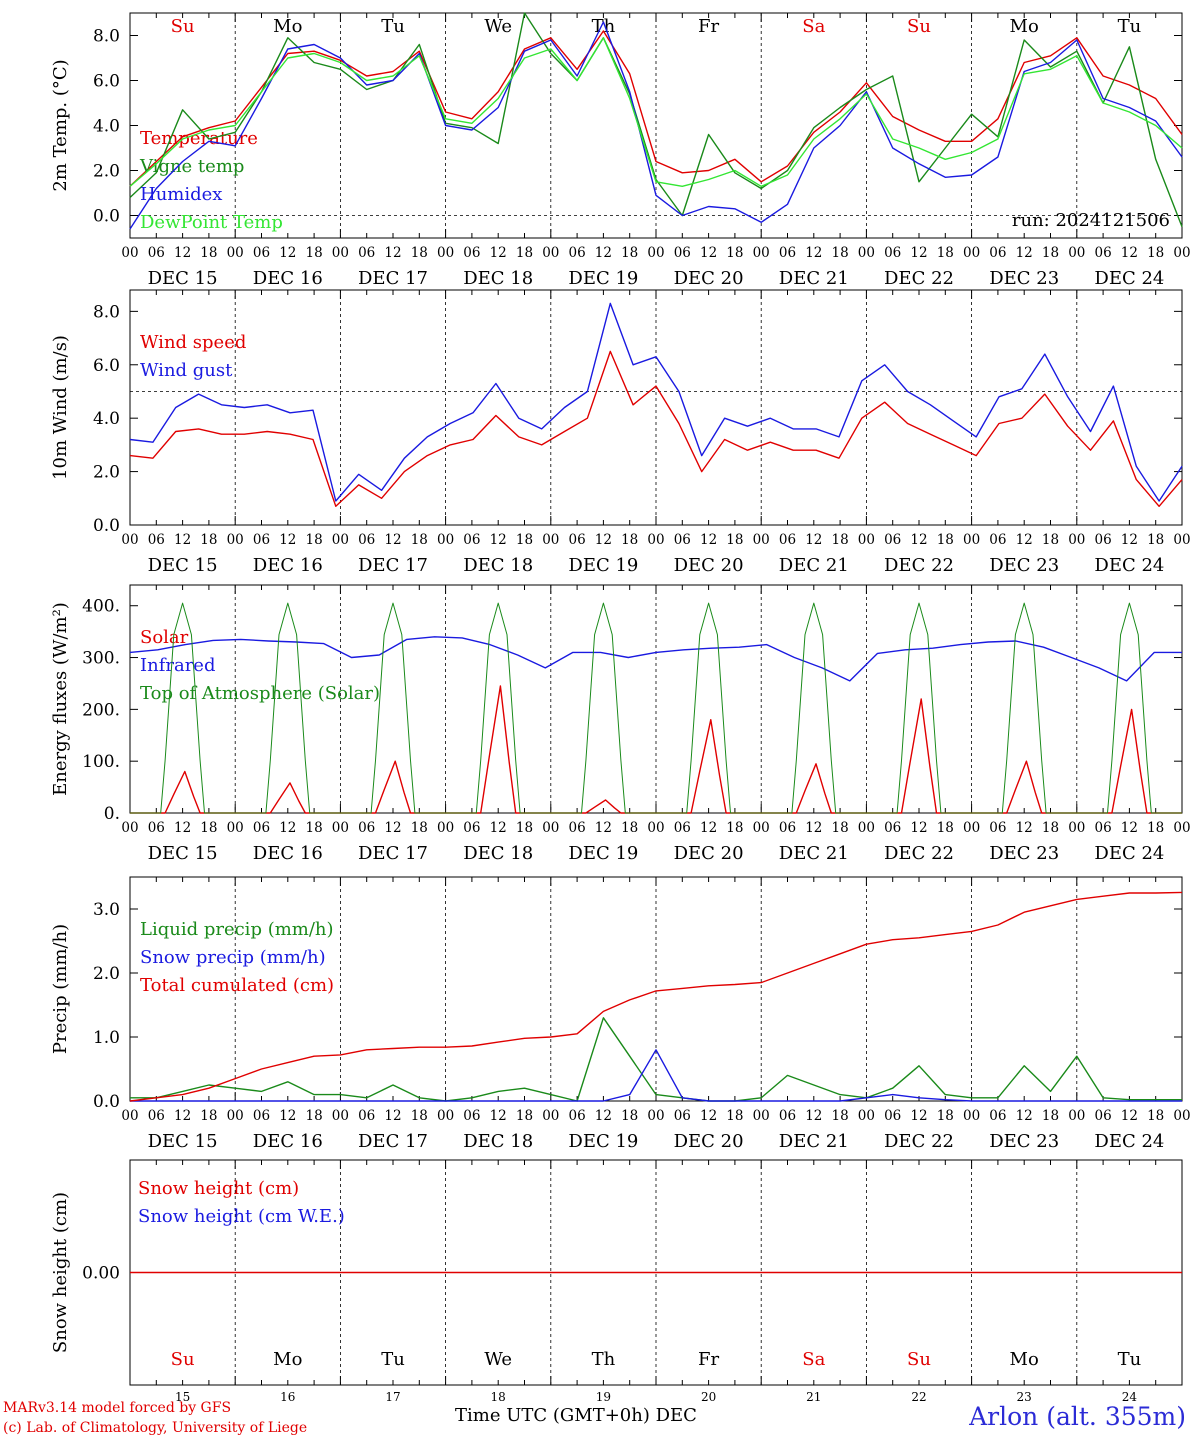 The image size is (1194, 1440). Describe the element at coordinates (182, 1397) in the screenshot. I see `day-number-label: 15` at that location.